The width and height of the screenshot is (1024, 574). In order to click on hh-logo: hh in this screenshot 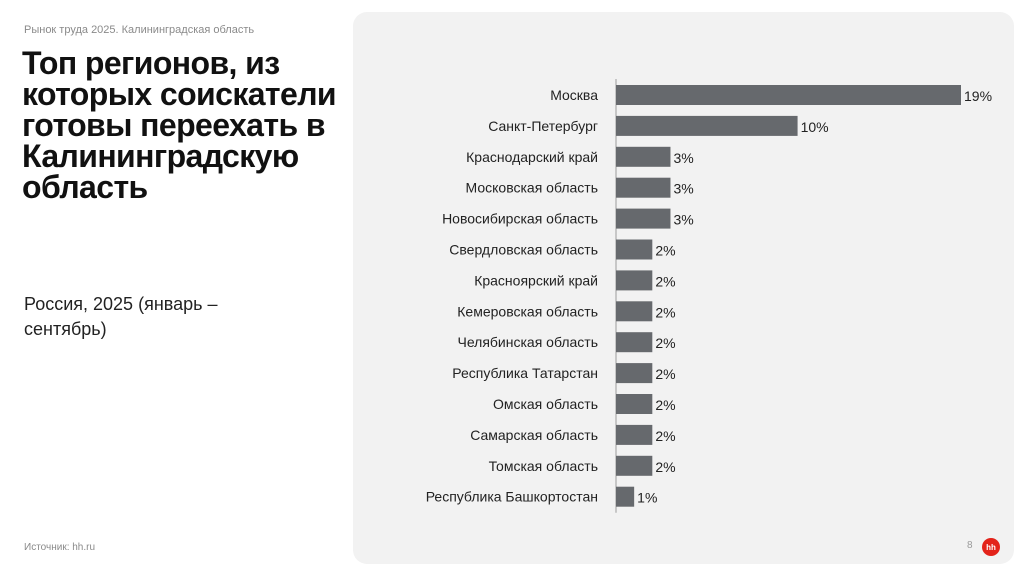, I will do `click(991, 547)`.